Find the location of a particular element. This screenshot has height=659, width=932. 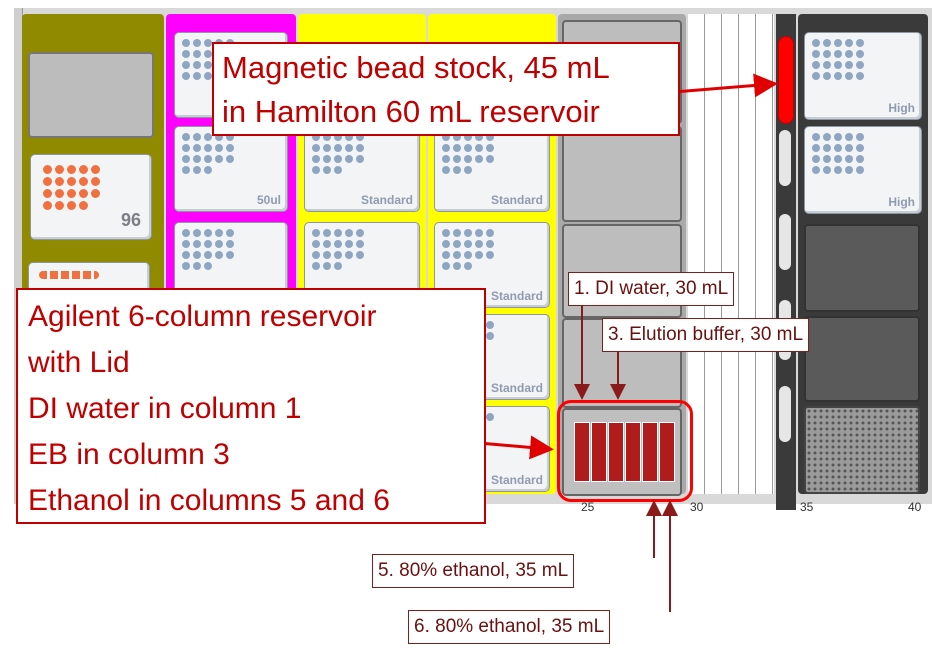

plate-96: 96 is located at coordinates (91, 197).